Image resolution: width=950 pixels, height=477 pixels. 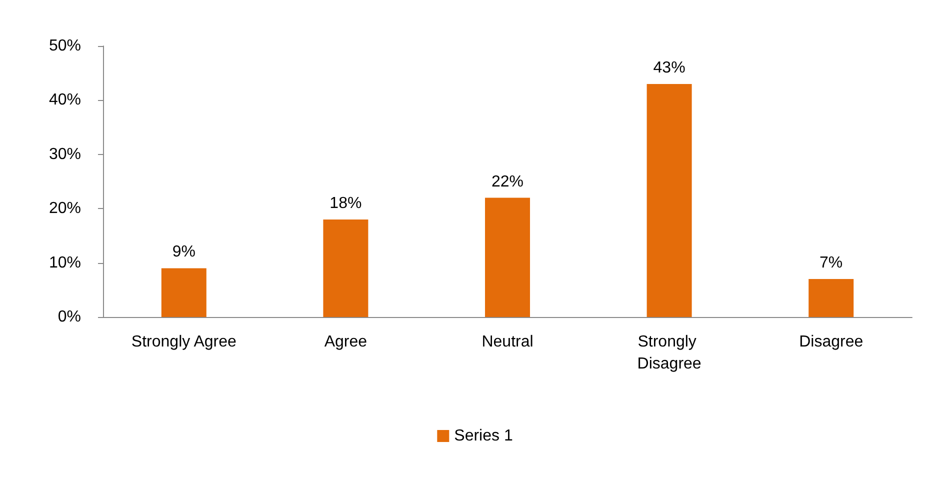 I want to click on y-tick-label: 30%, so click(x=64, y=154).